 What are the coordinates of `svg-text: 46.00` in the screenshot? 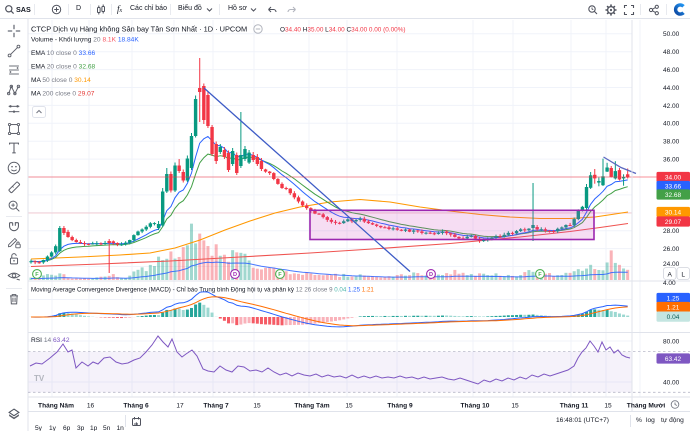 It's located at (671, 70).